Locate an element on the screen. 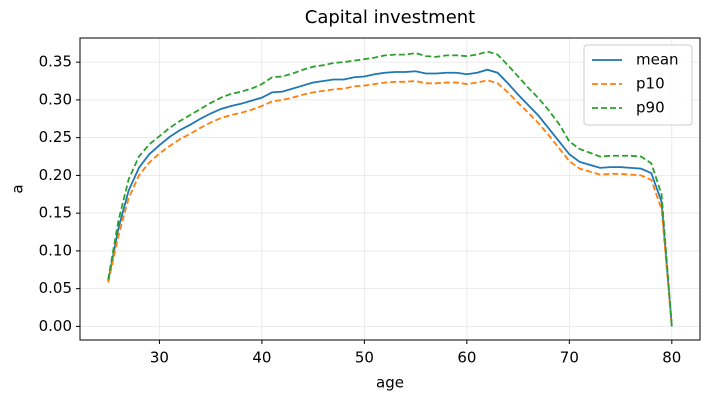 Image resolution: width=710 pixels, height=402 pixels. y-tick-label: 0.00 is located at coordinates (55, 326).